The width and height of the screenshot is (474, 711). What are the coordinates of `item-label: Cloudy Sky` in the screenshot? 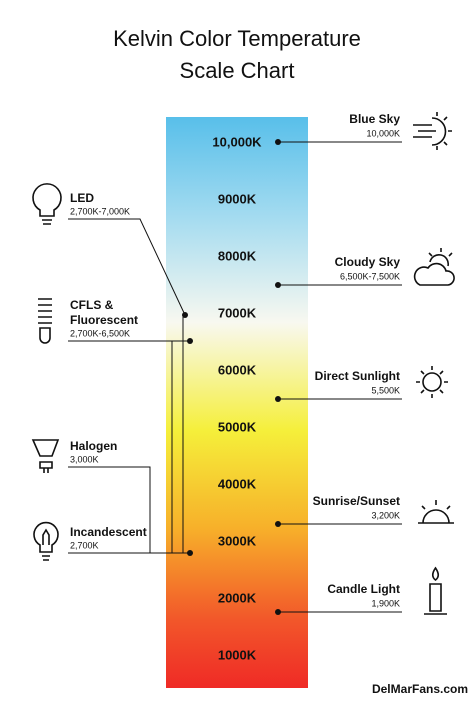 It's located at (368, 262).